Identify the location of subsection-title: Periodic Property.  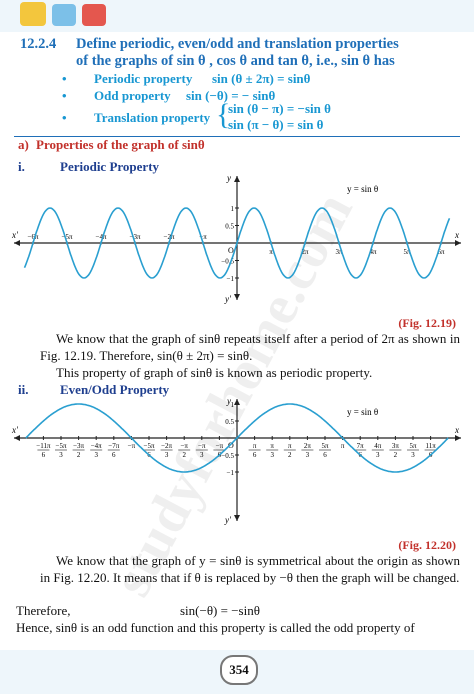
(110, 166).